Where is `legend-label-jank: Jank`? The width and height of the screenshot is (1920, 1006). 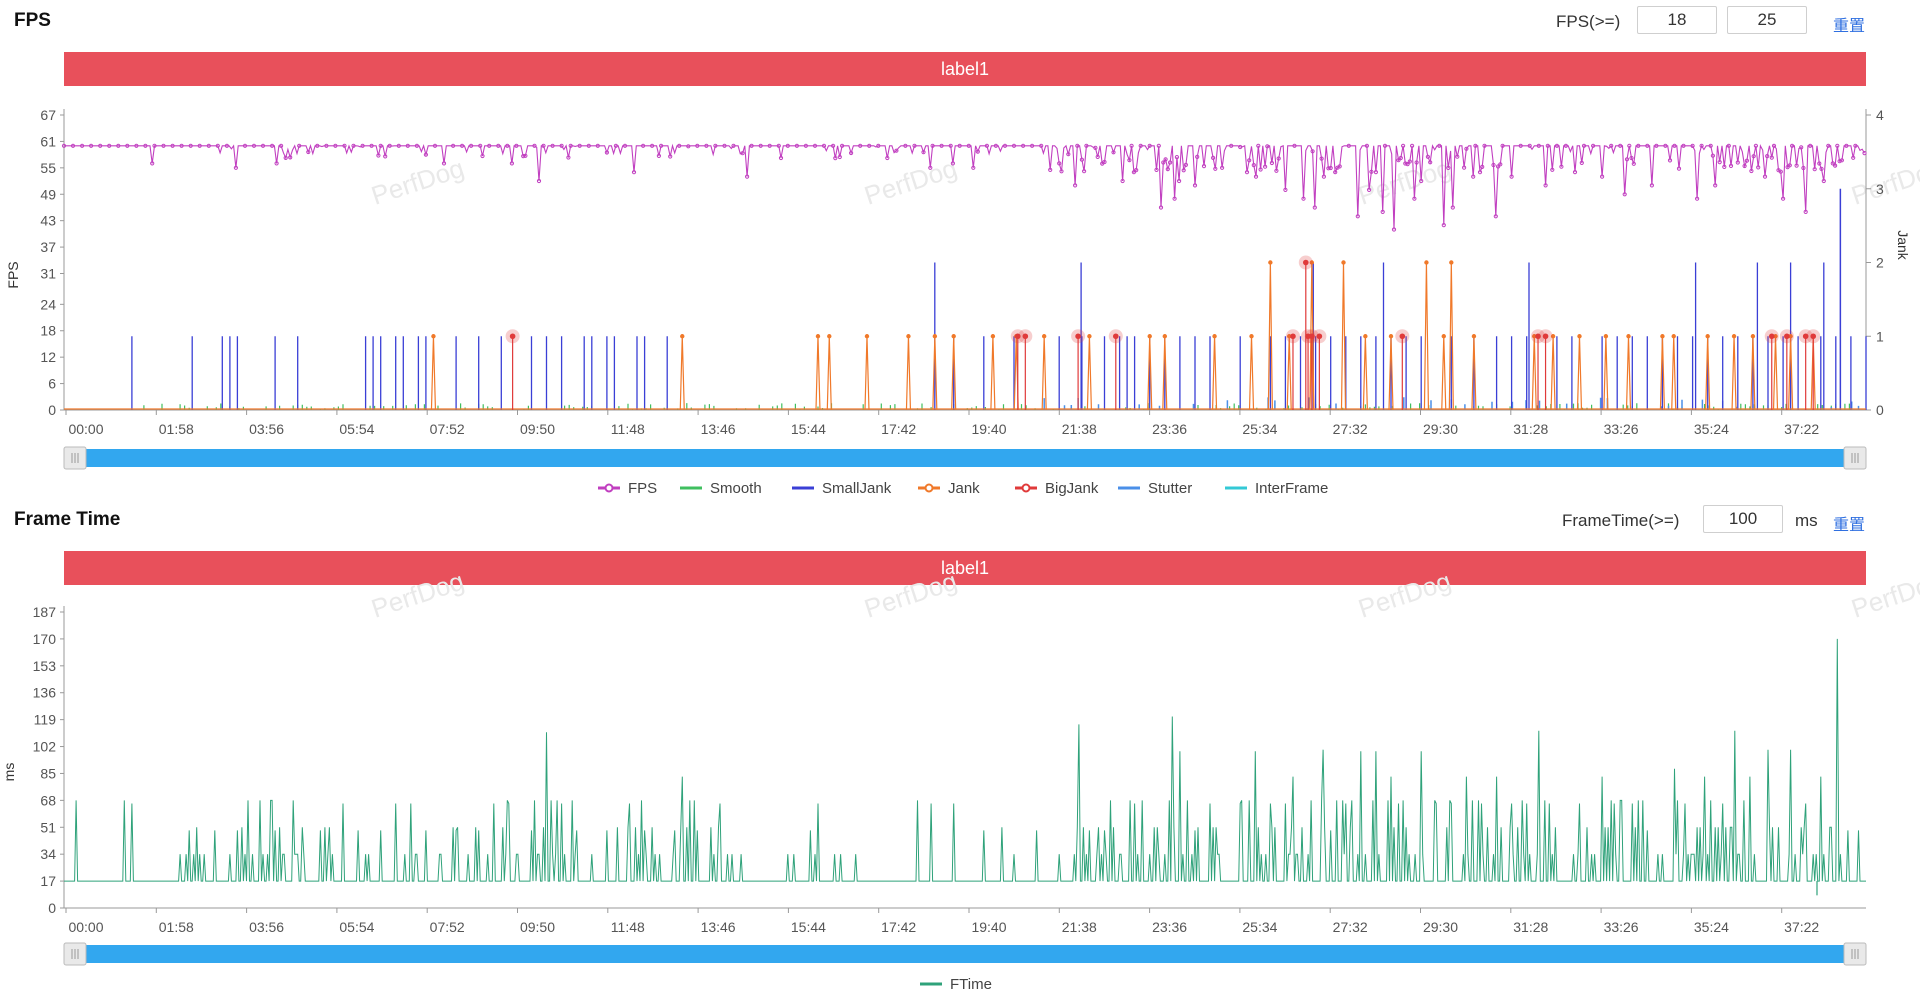 legend-label-jank: Jank is located at coordinates (964, 488).